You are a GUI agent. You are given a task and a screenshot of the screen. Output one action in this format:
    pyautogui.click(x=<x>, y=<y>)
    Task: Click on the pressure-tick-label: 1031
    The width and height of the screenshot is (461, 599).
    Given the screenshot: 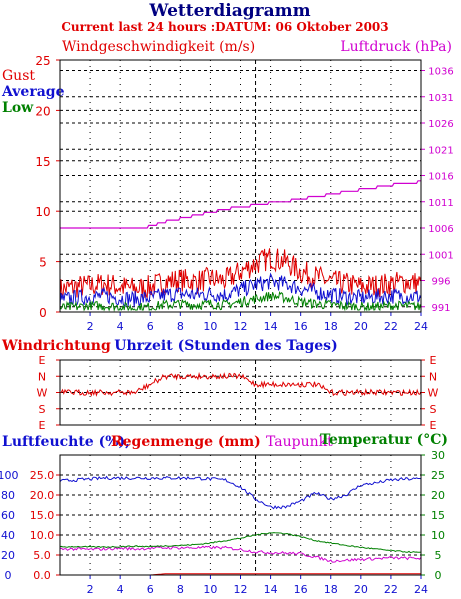 What is the action you would take?
    pyautogui.click(x=440, y=98)
    